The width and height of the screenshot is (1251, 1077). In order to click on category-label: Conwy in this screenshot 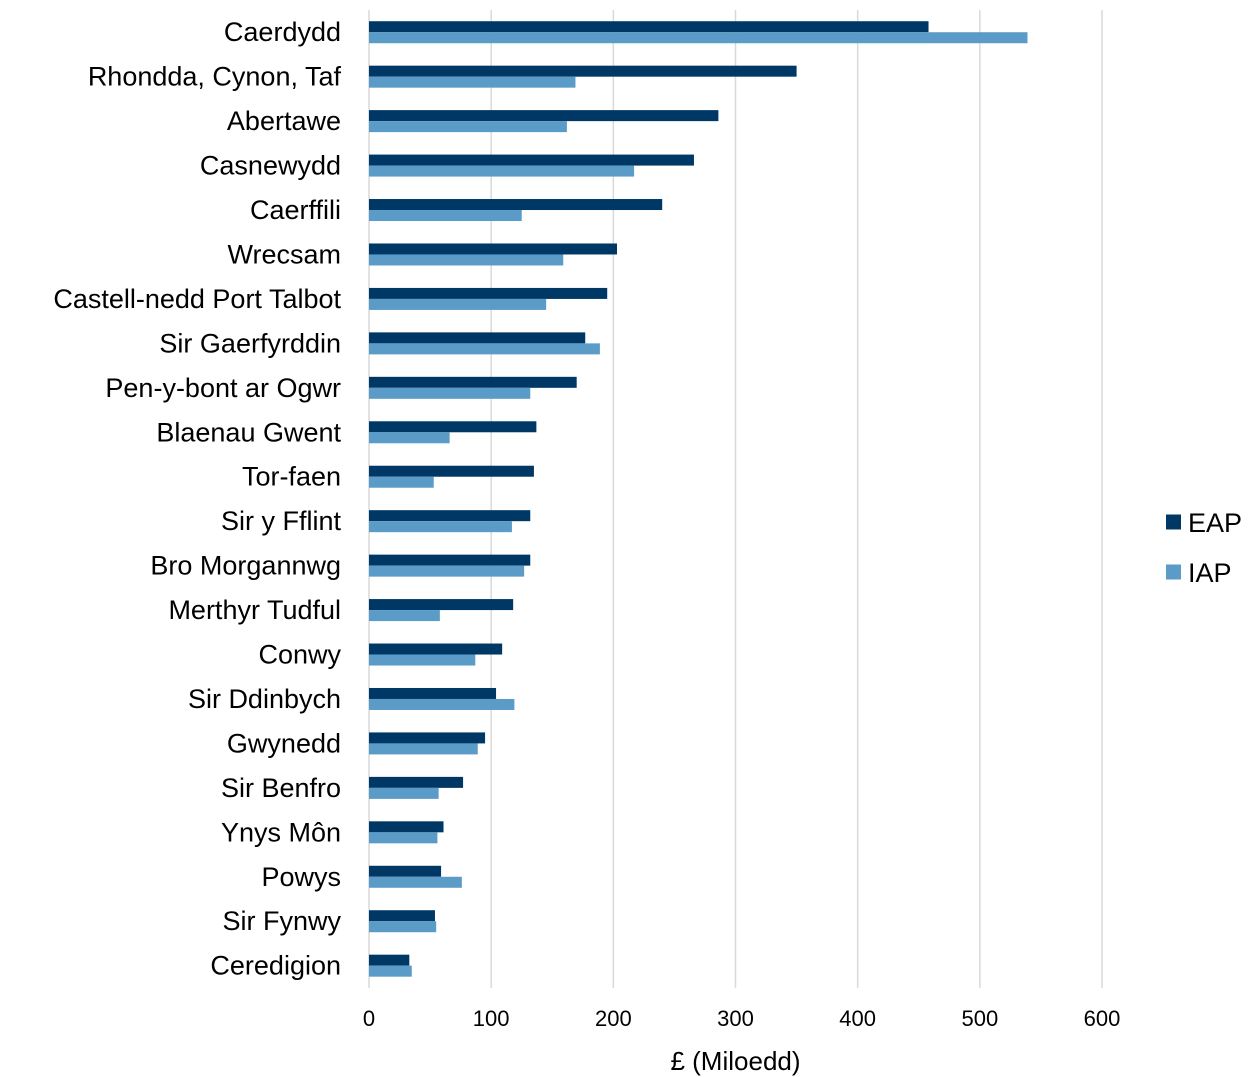, I will do `click(299, 655)`.